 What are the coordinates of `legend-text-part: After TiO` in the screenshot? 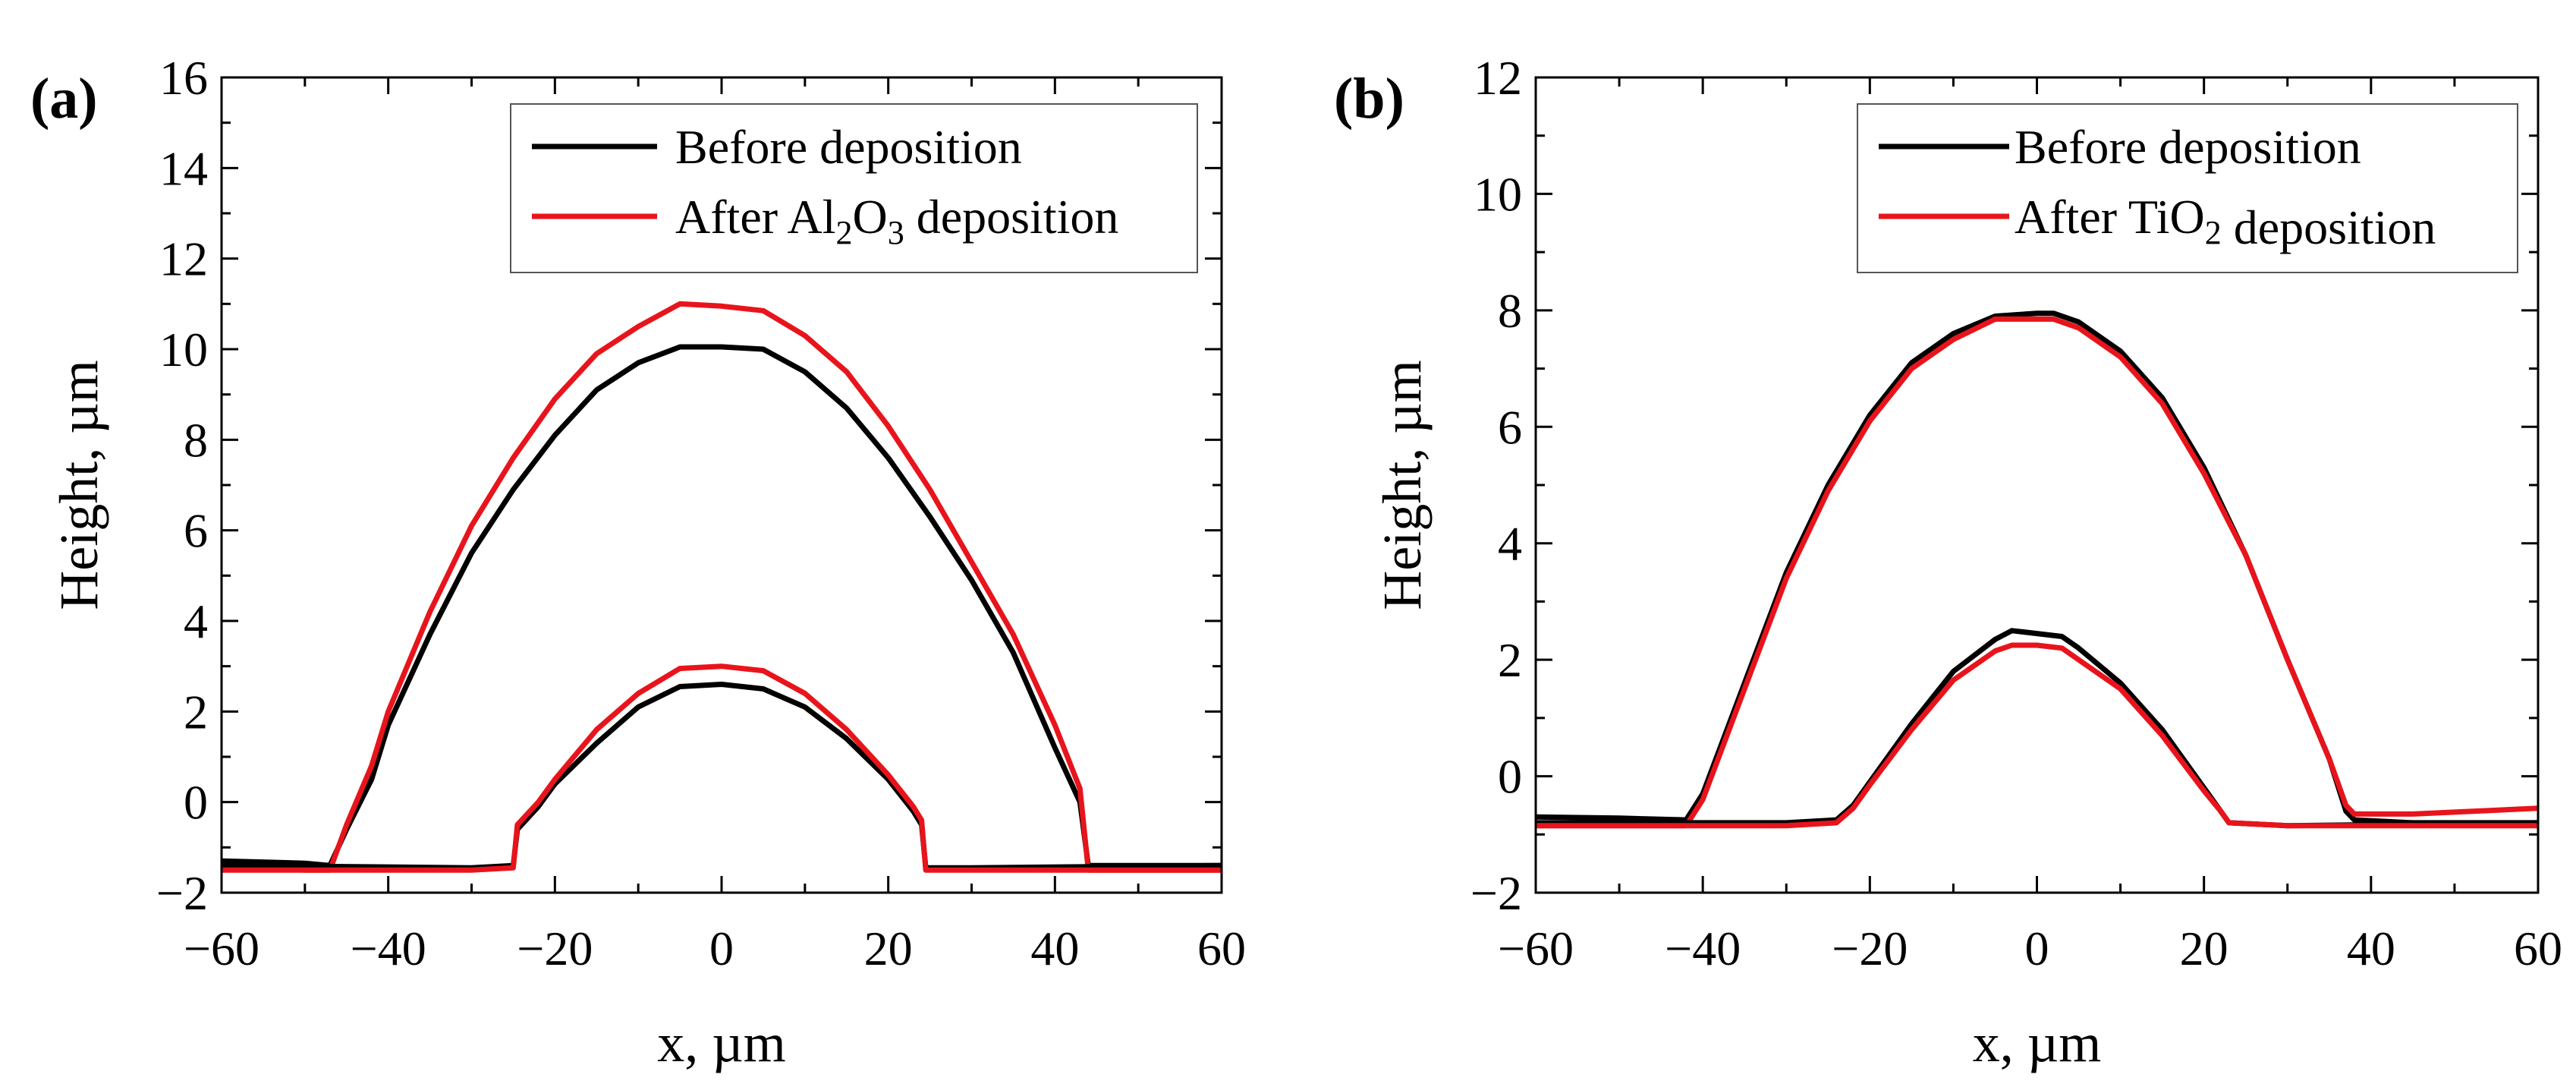 It's located at (2110, 217).